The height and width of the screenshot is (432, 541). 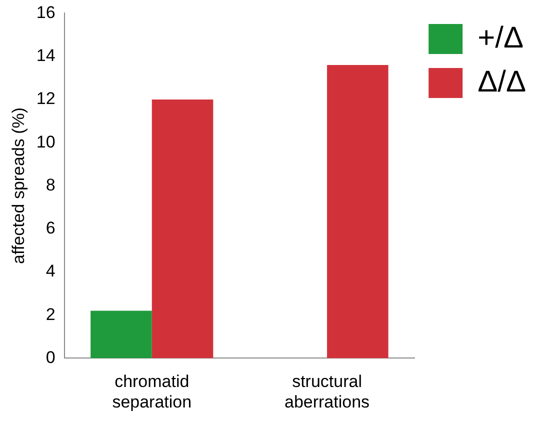 I want to click on y-tick-label: 0, so click(x=51, y=357).